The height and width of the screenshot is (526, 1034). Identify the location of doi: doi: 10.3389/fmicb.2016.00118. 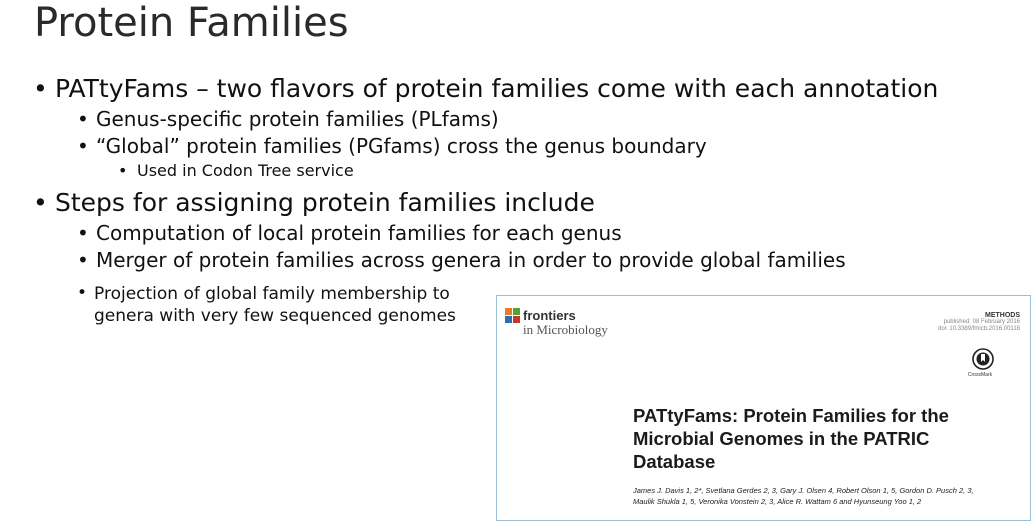
(979, 329).